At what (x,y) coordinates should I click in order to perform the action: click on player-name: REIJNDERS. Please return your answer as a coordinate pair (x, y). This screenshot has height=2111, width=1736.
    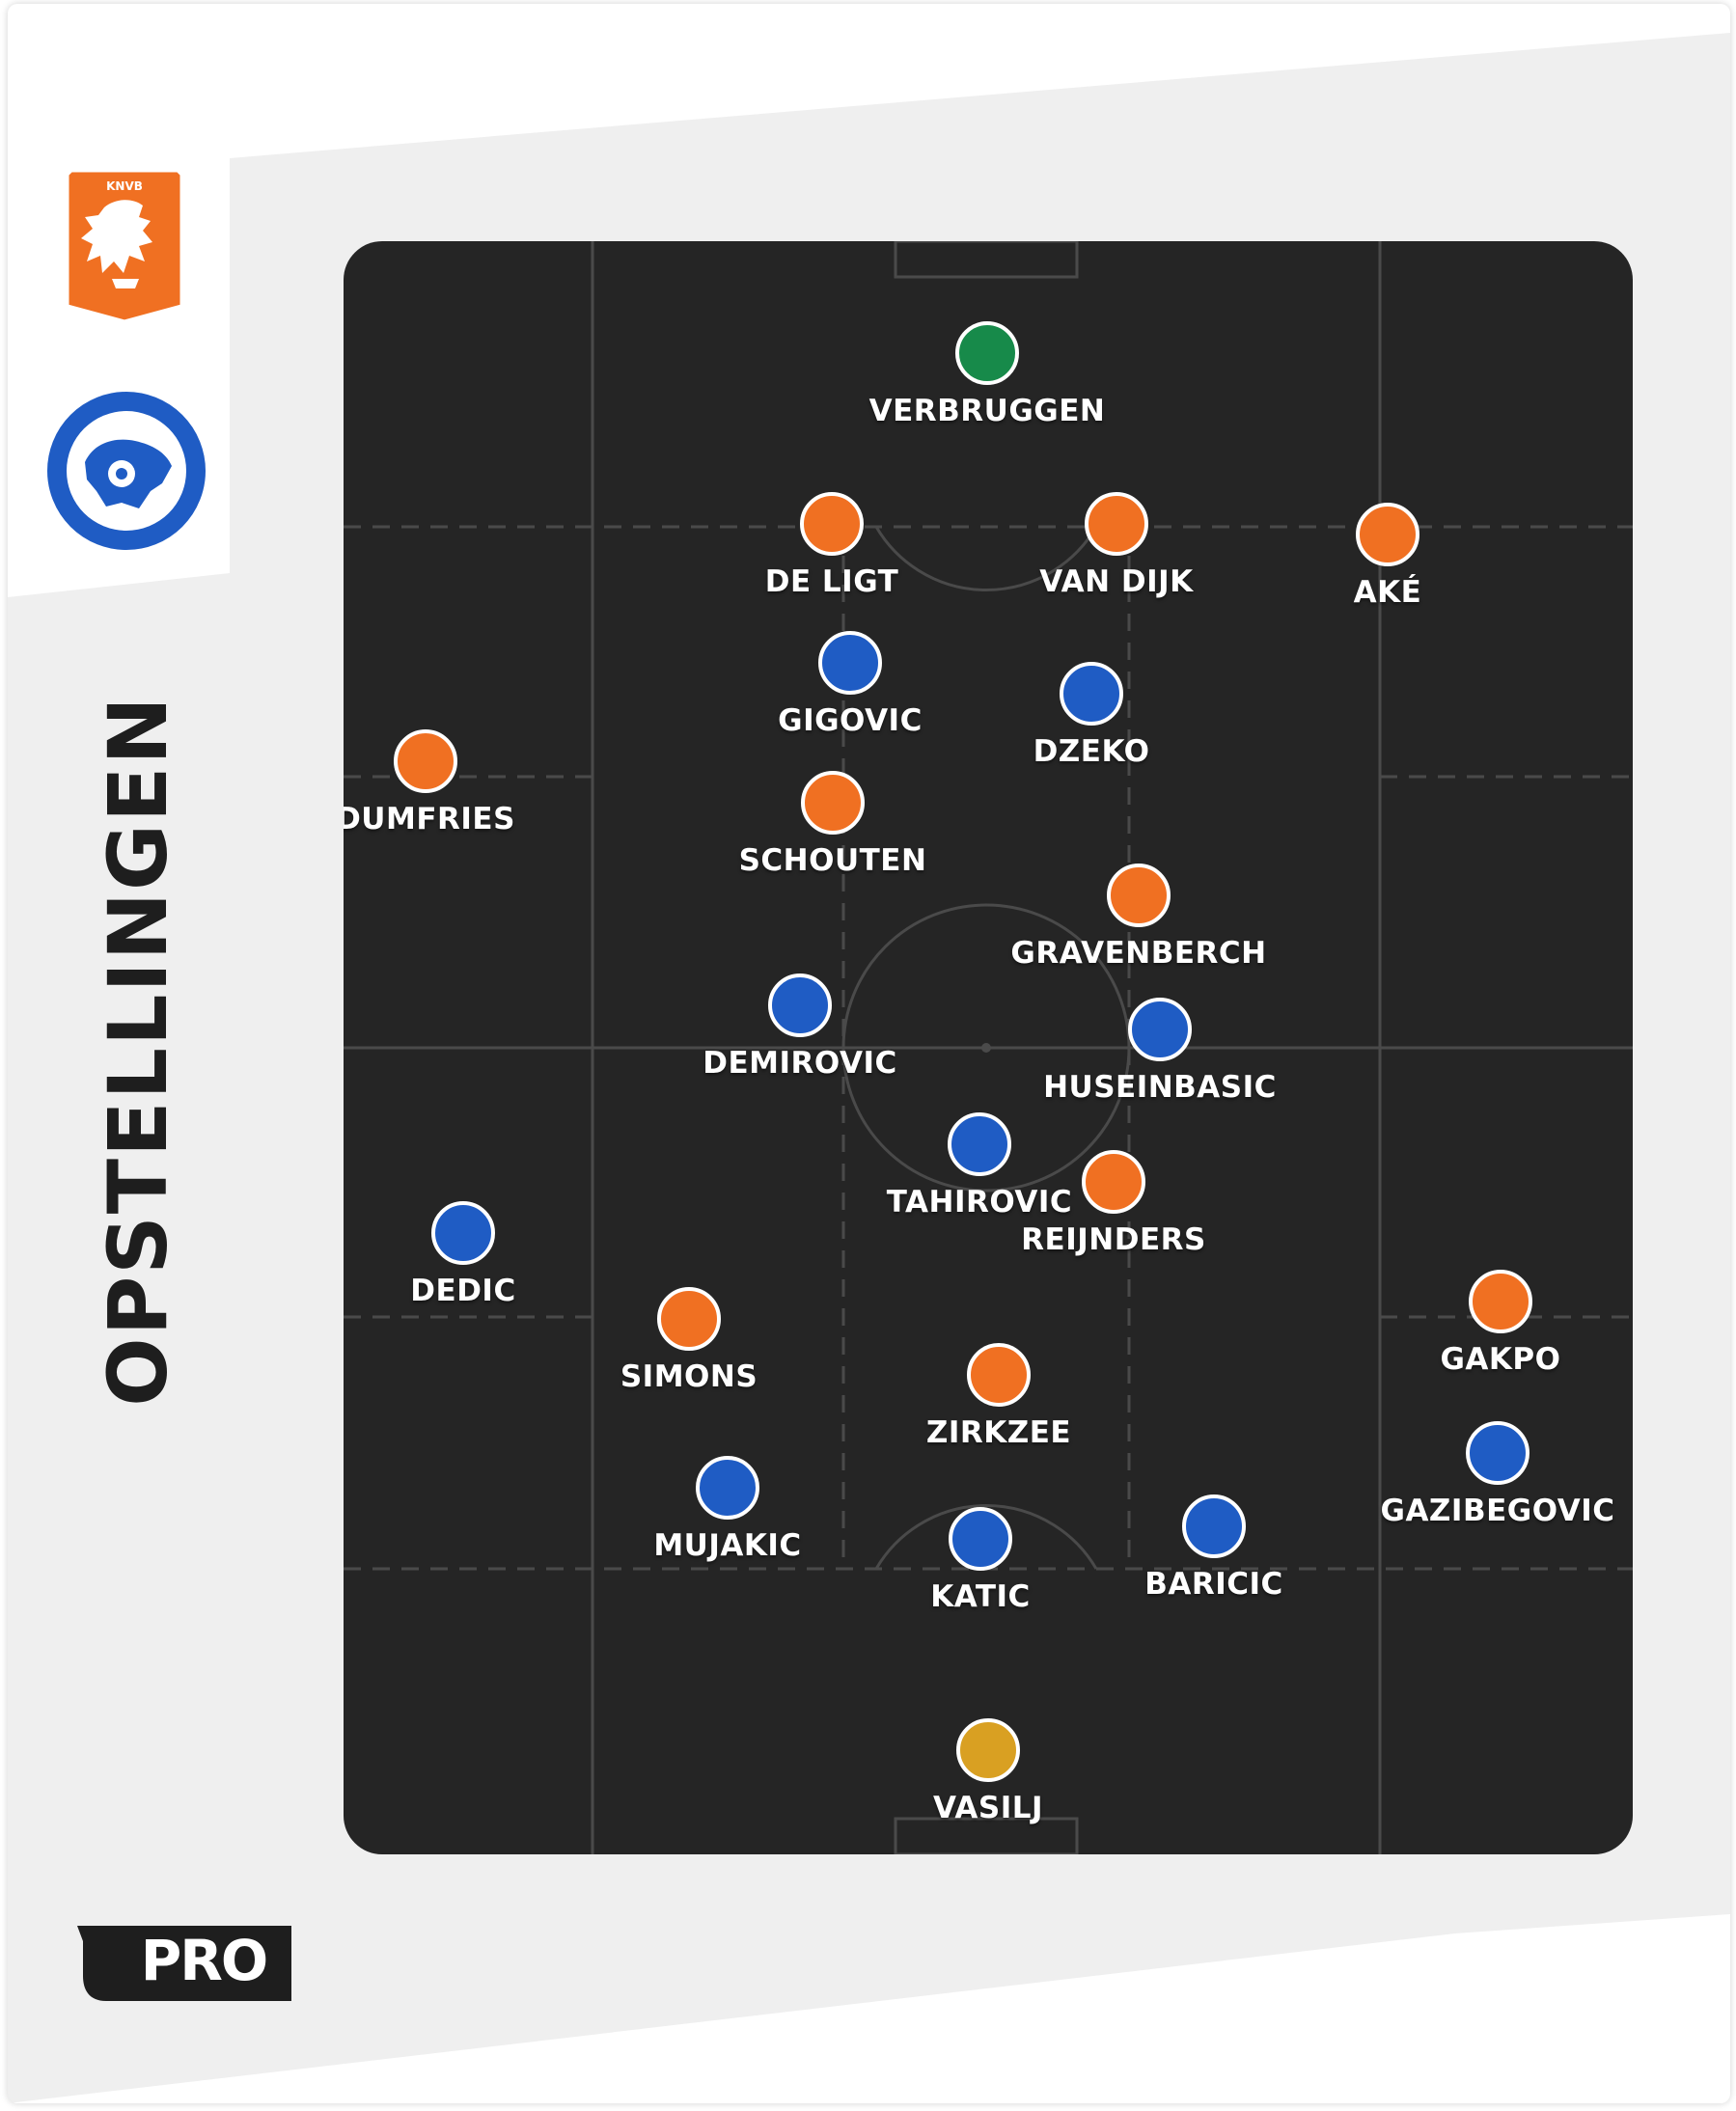
    Looking at the image, I should click on (1114, 1239).